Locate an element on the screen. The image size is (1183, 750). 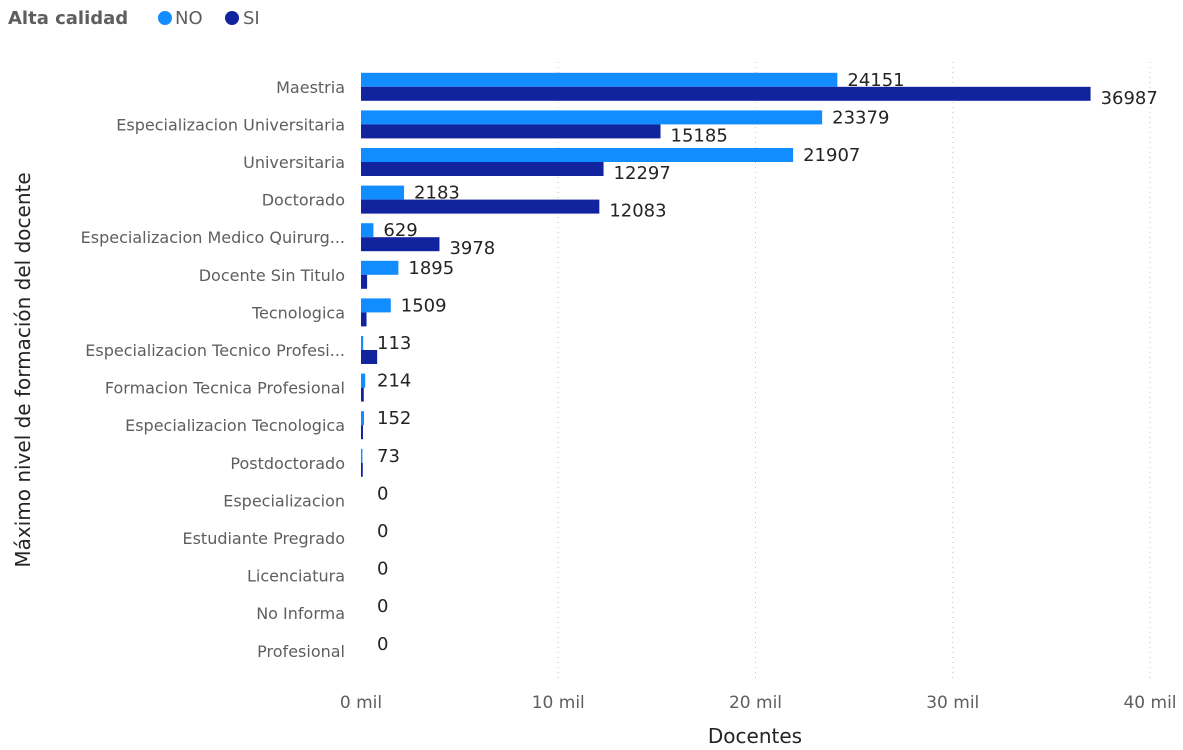
data-label-si: 12083 is located at coordinates (637, 211).